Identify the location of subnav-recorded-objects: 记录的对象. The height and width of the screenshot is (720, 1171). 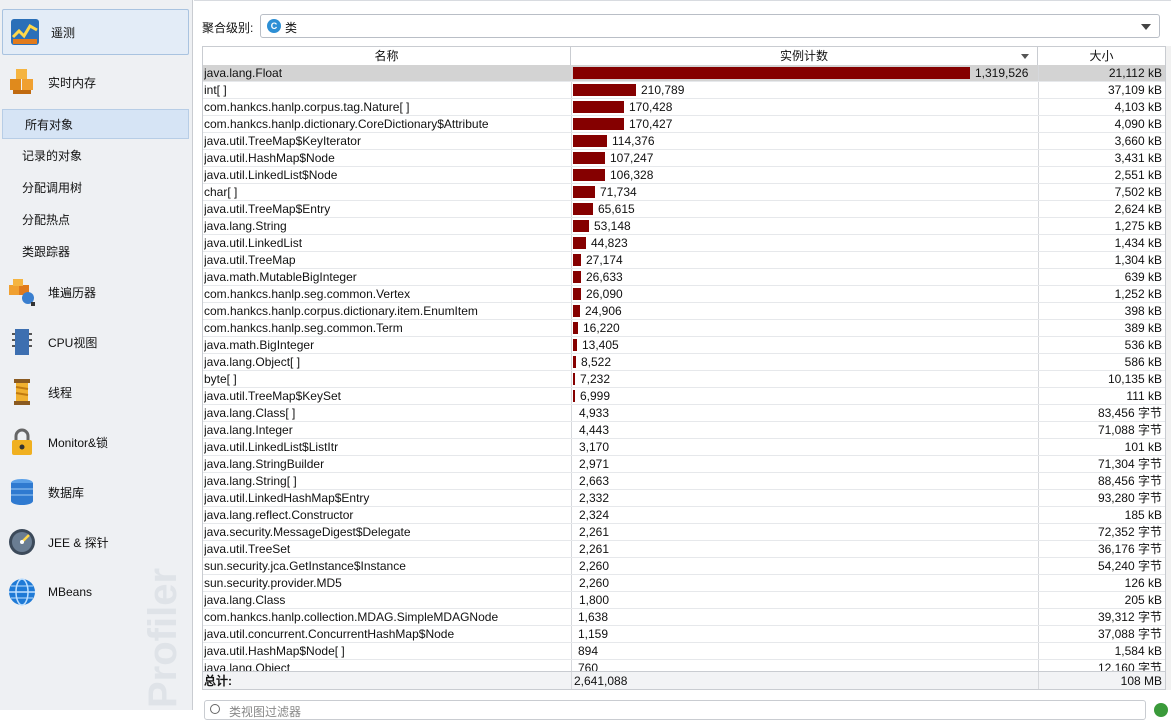
(96, 155).